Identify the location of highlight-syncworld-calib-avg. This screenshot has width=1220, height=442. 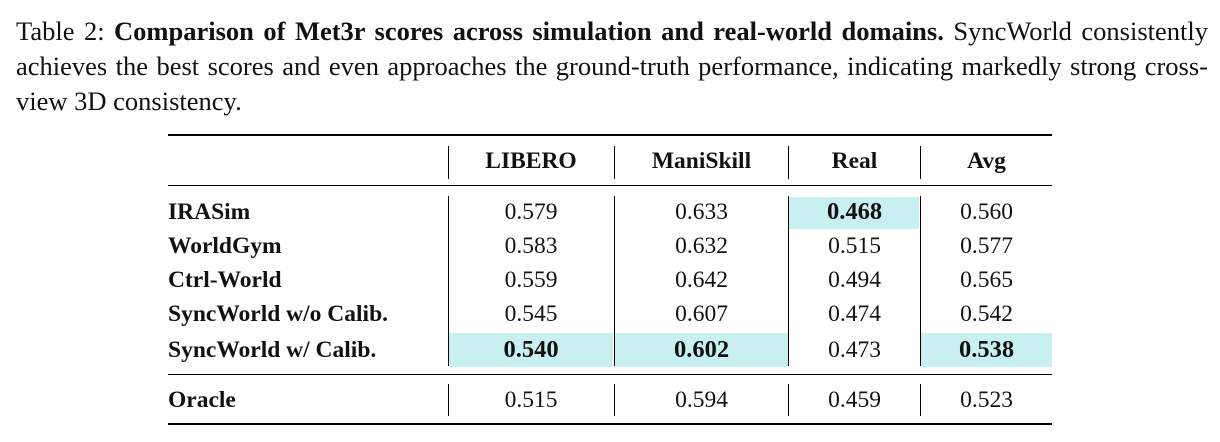
(986, 350).